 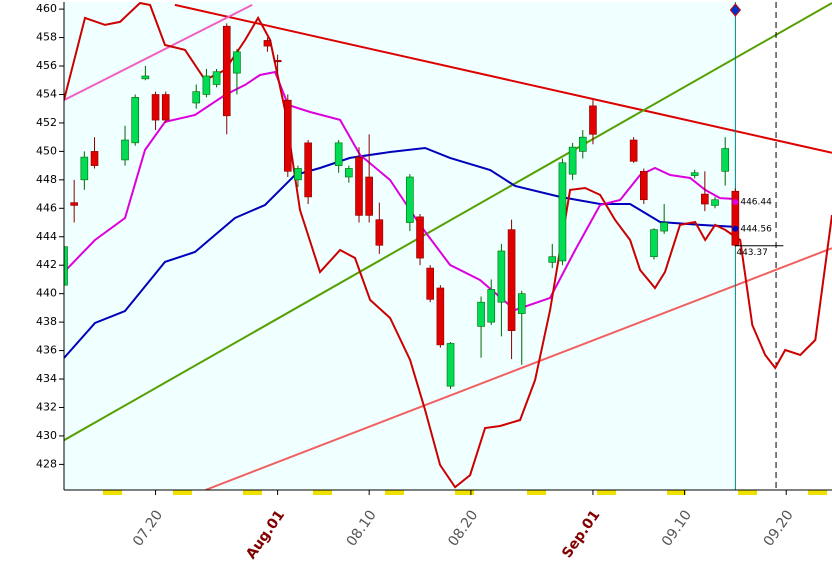 I want to click on y-tick-label: 450, so click(x=46, y=150).